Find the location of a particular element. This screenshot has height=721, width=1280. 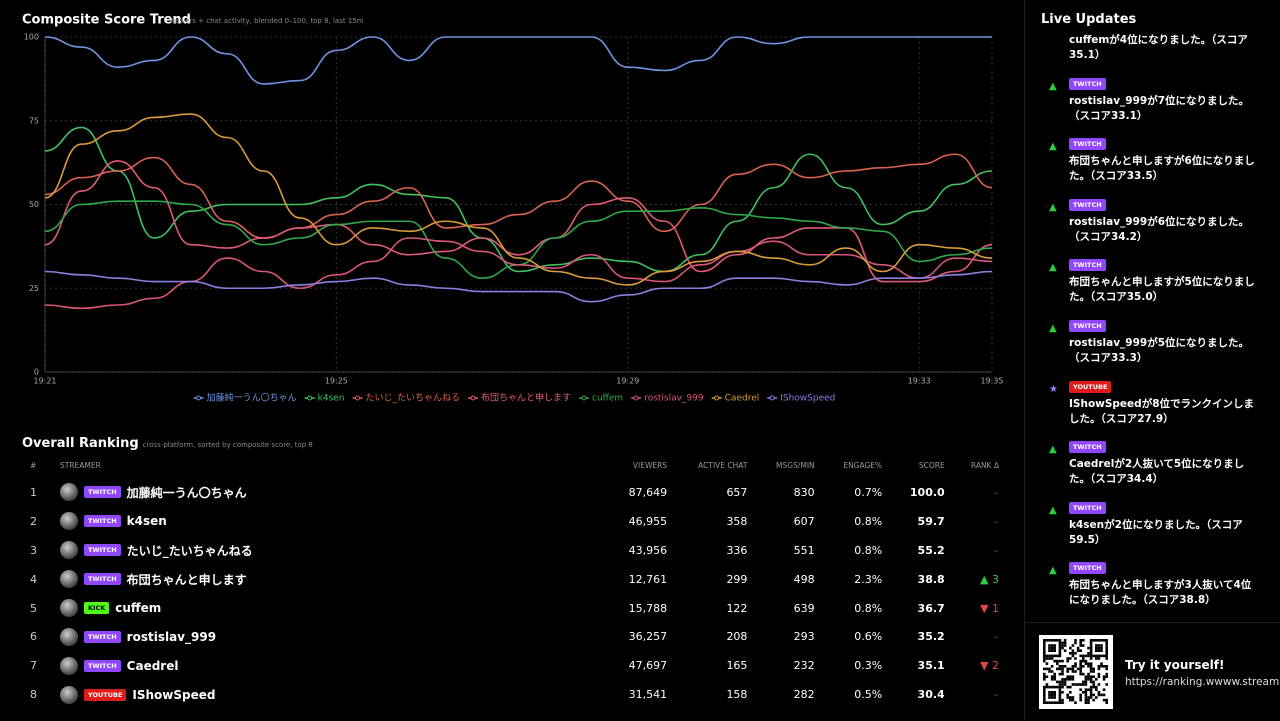

legend-label: cuffem is located at coordinates (607, 399).